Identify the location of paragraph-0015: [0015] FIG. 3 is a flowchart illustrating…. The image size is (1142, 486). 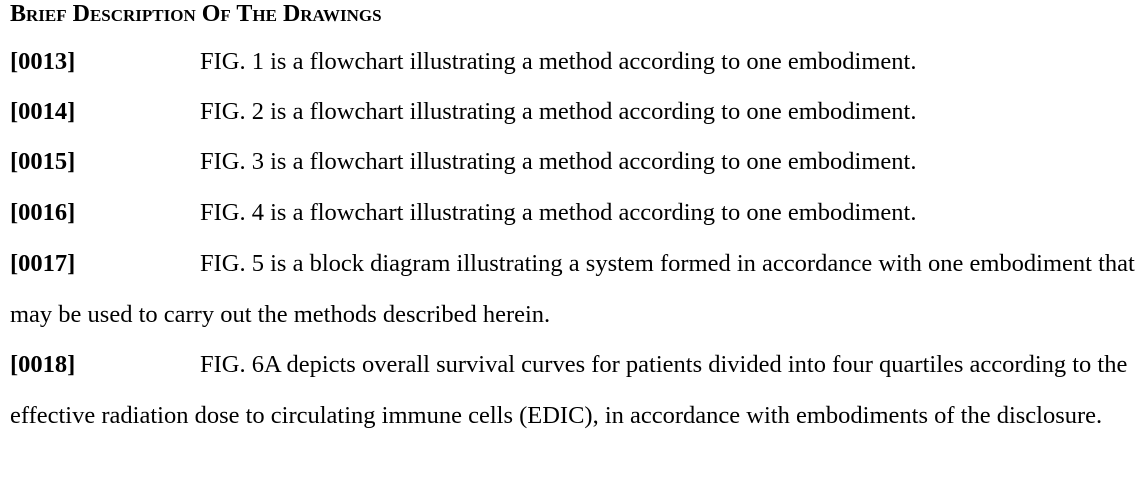
(574, 162).